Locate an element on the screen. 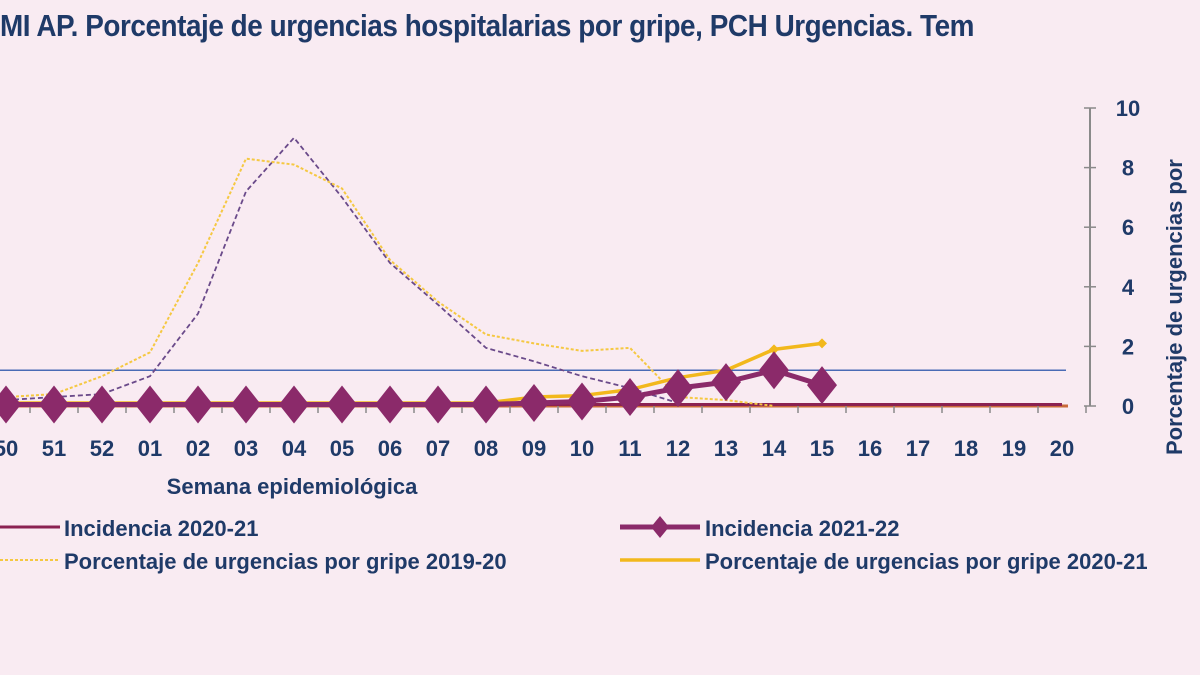  x-tick-label: 01 is located at coordinates (150, 448).